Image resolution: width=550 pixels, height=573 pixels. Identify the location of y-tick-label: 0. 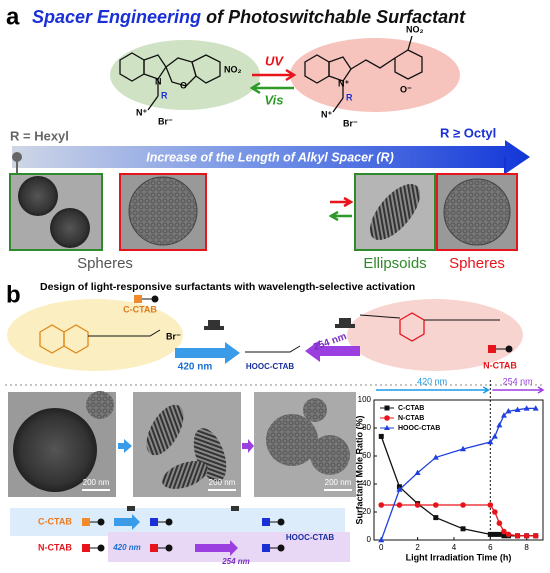
(369, 539).